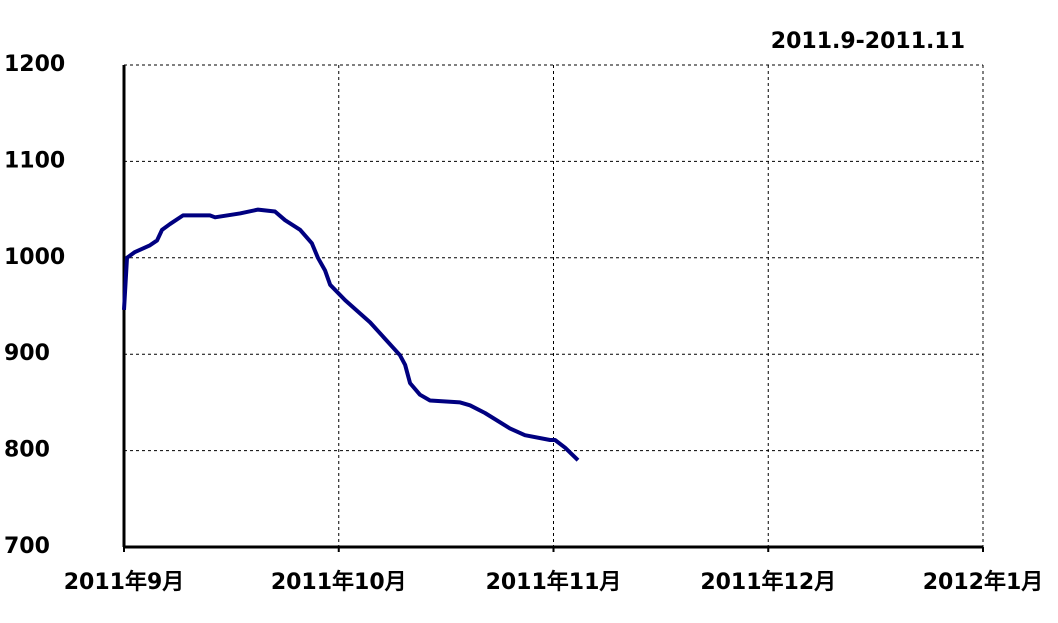 This screenshot has height=623, width=1058. Describe the element at coordinates (27, 450) in the screenshot. I see `y-tick-label: 800` at that location.